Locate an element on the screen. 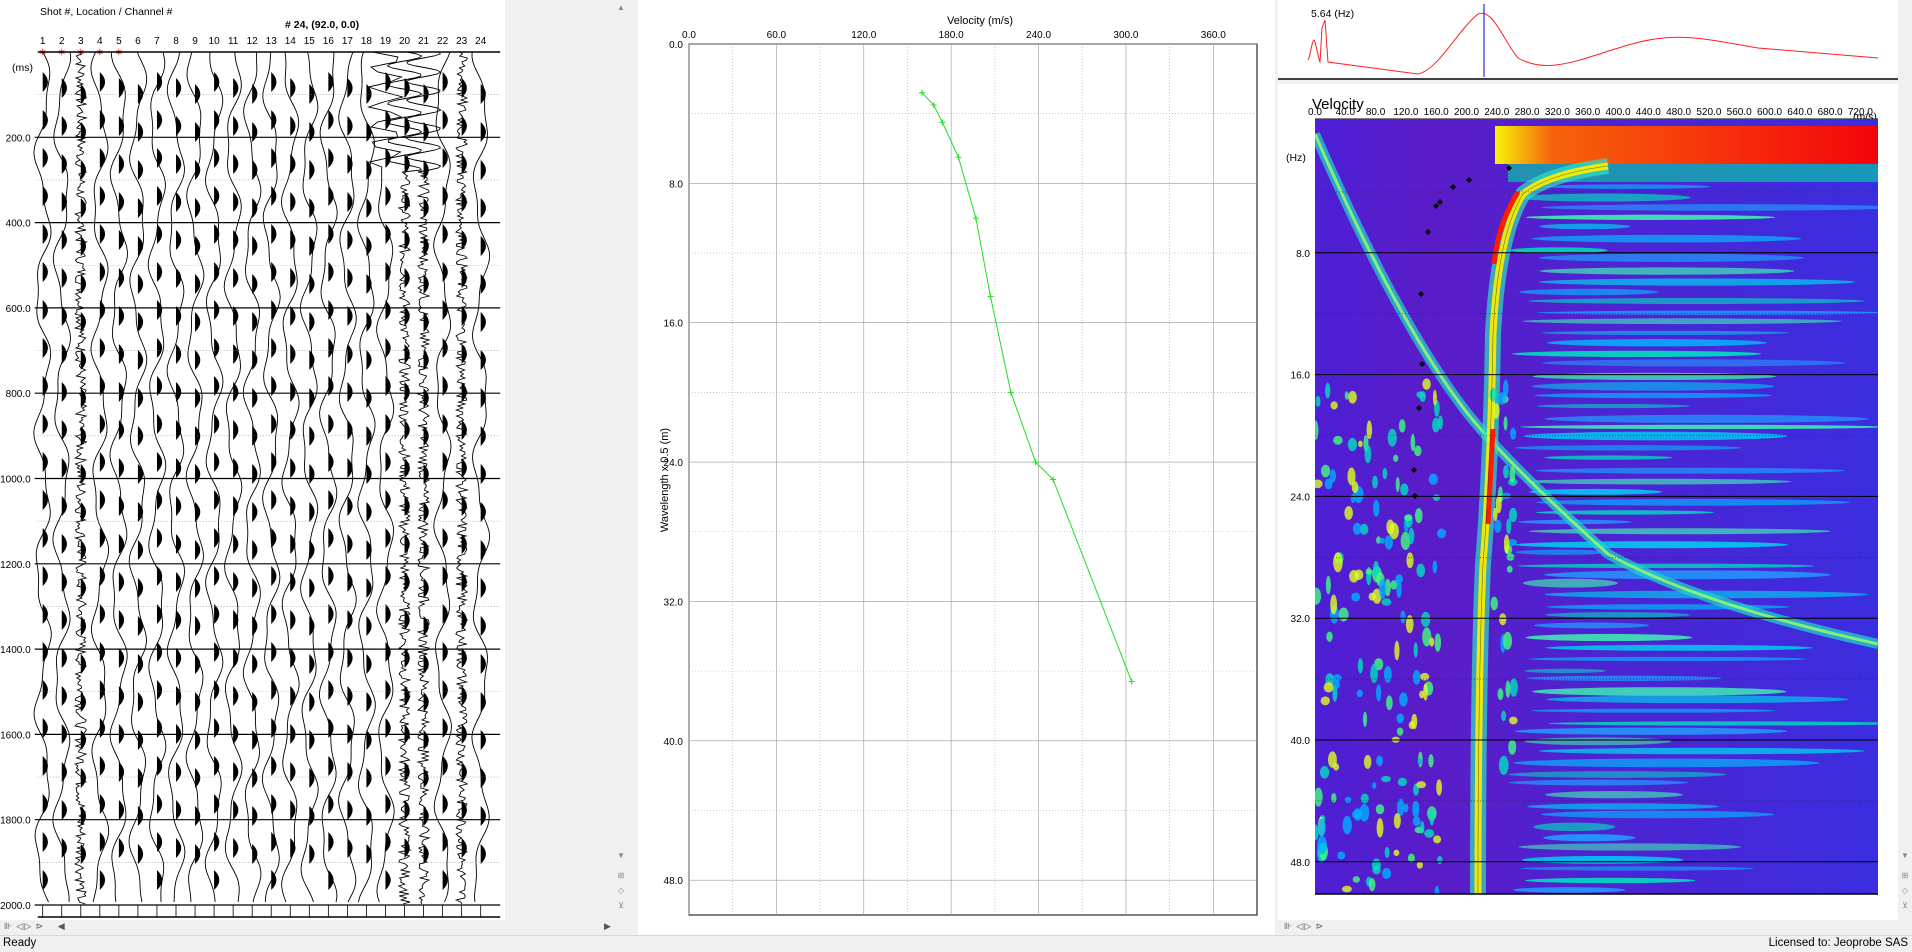 The image size is (1912, 952). nav-first-icon-2: ⊪ is located at coordinates (1288, 926).